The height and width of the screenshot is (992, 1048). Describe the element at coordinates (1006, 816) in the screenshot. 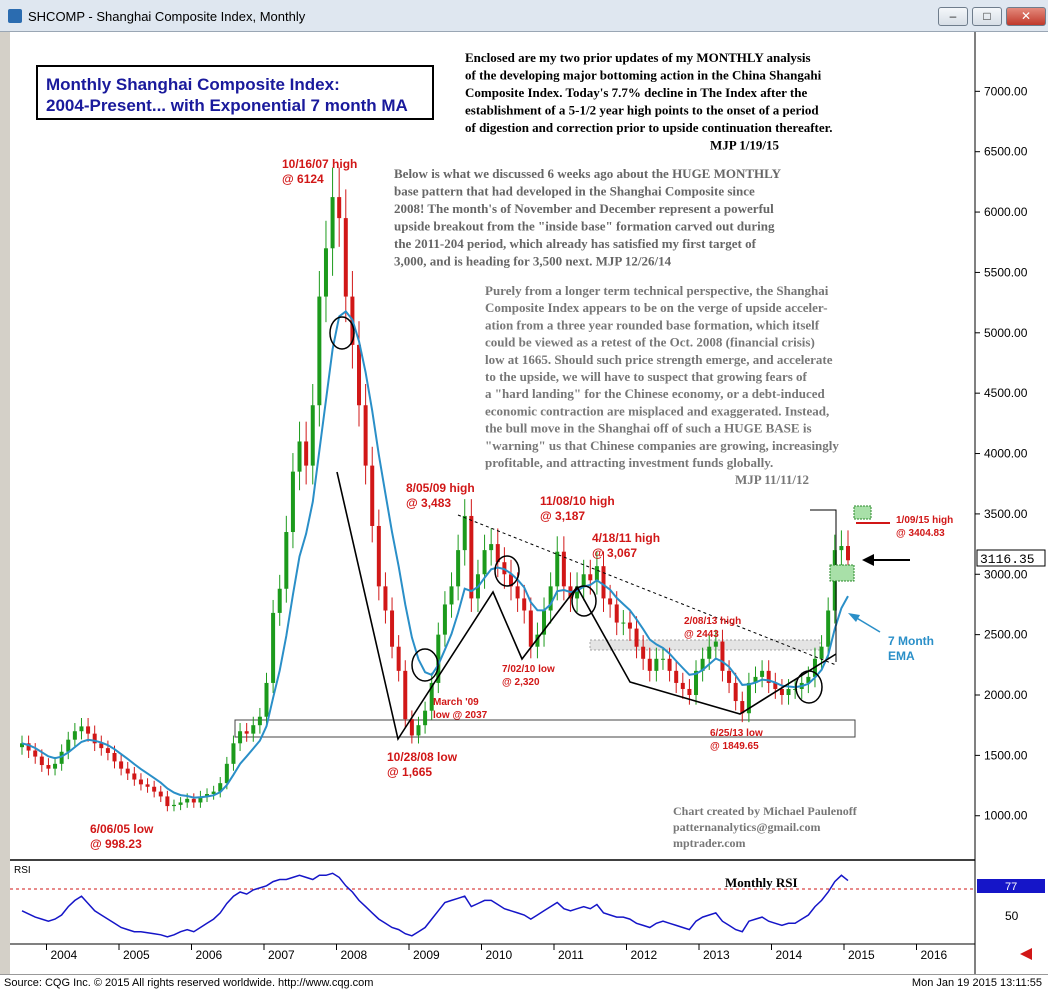

I see `y-tick-label: 1000.00` at that location.